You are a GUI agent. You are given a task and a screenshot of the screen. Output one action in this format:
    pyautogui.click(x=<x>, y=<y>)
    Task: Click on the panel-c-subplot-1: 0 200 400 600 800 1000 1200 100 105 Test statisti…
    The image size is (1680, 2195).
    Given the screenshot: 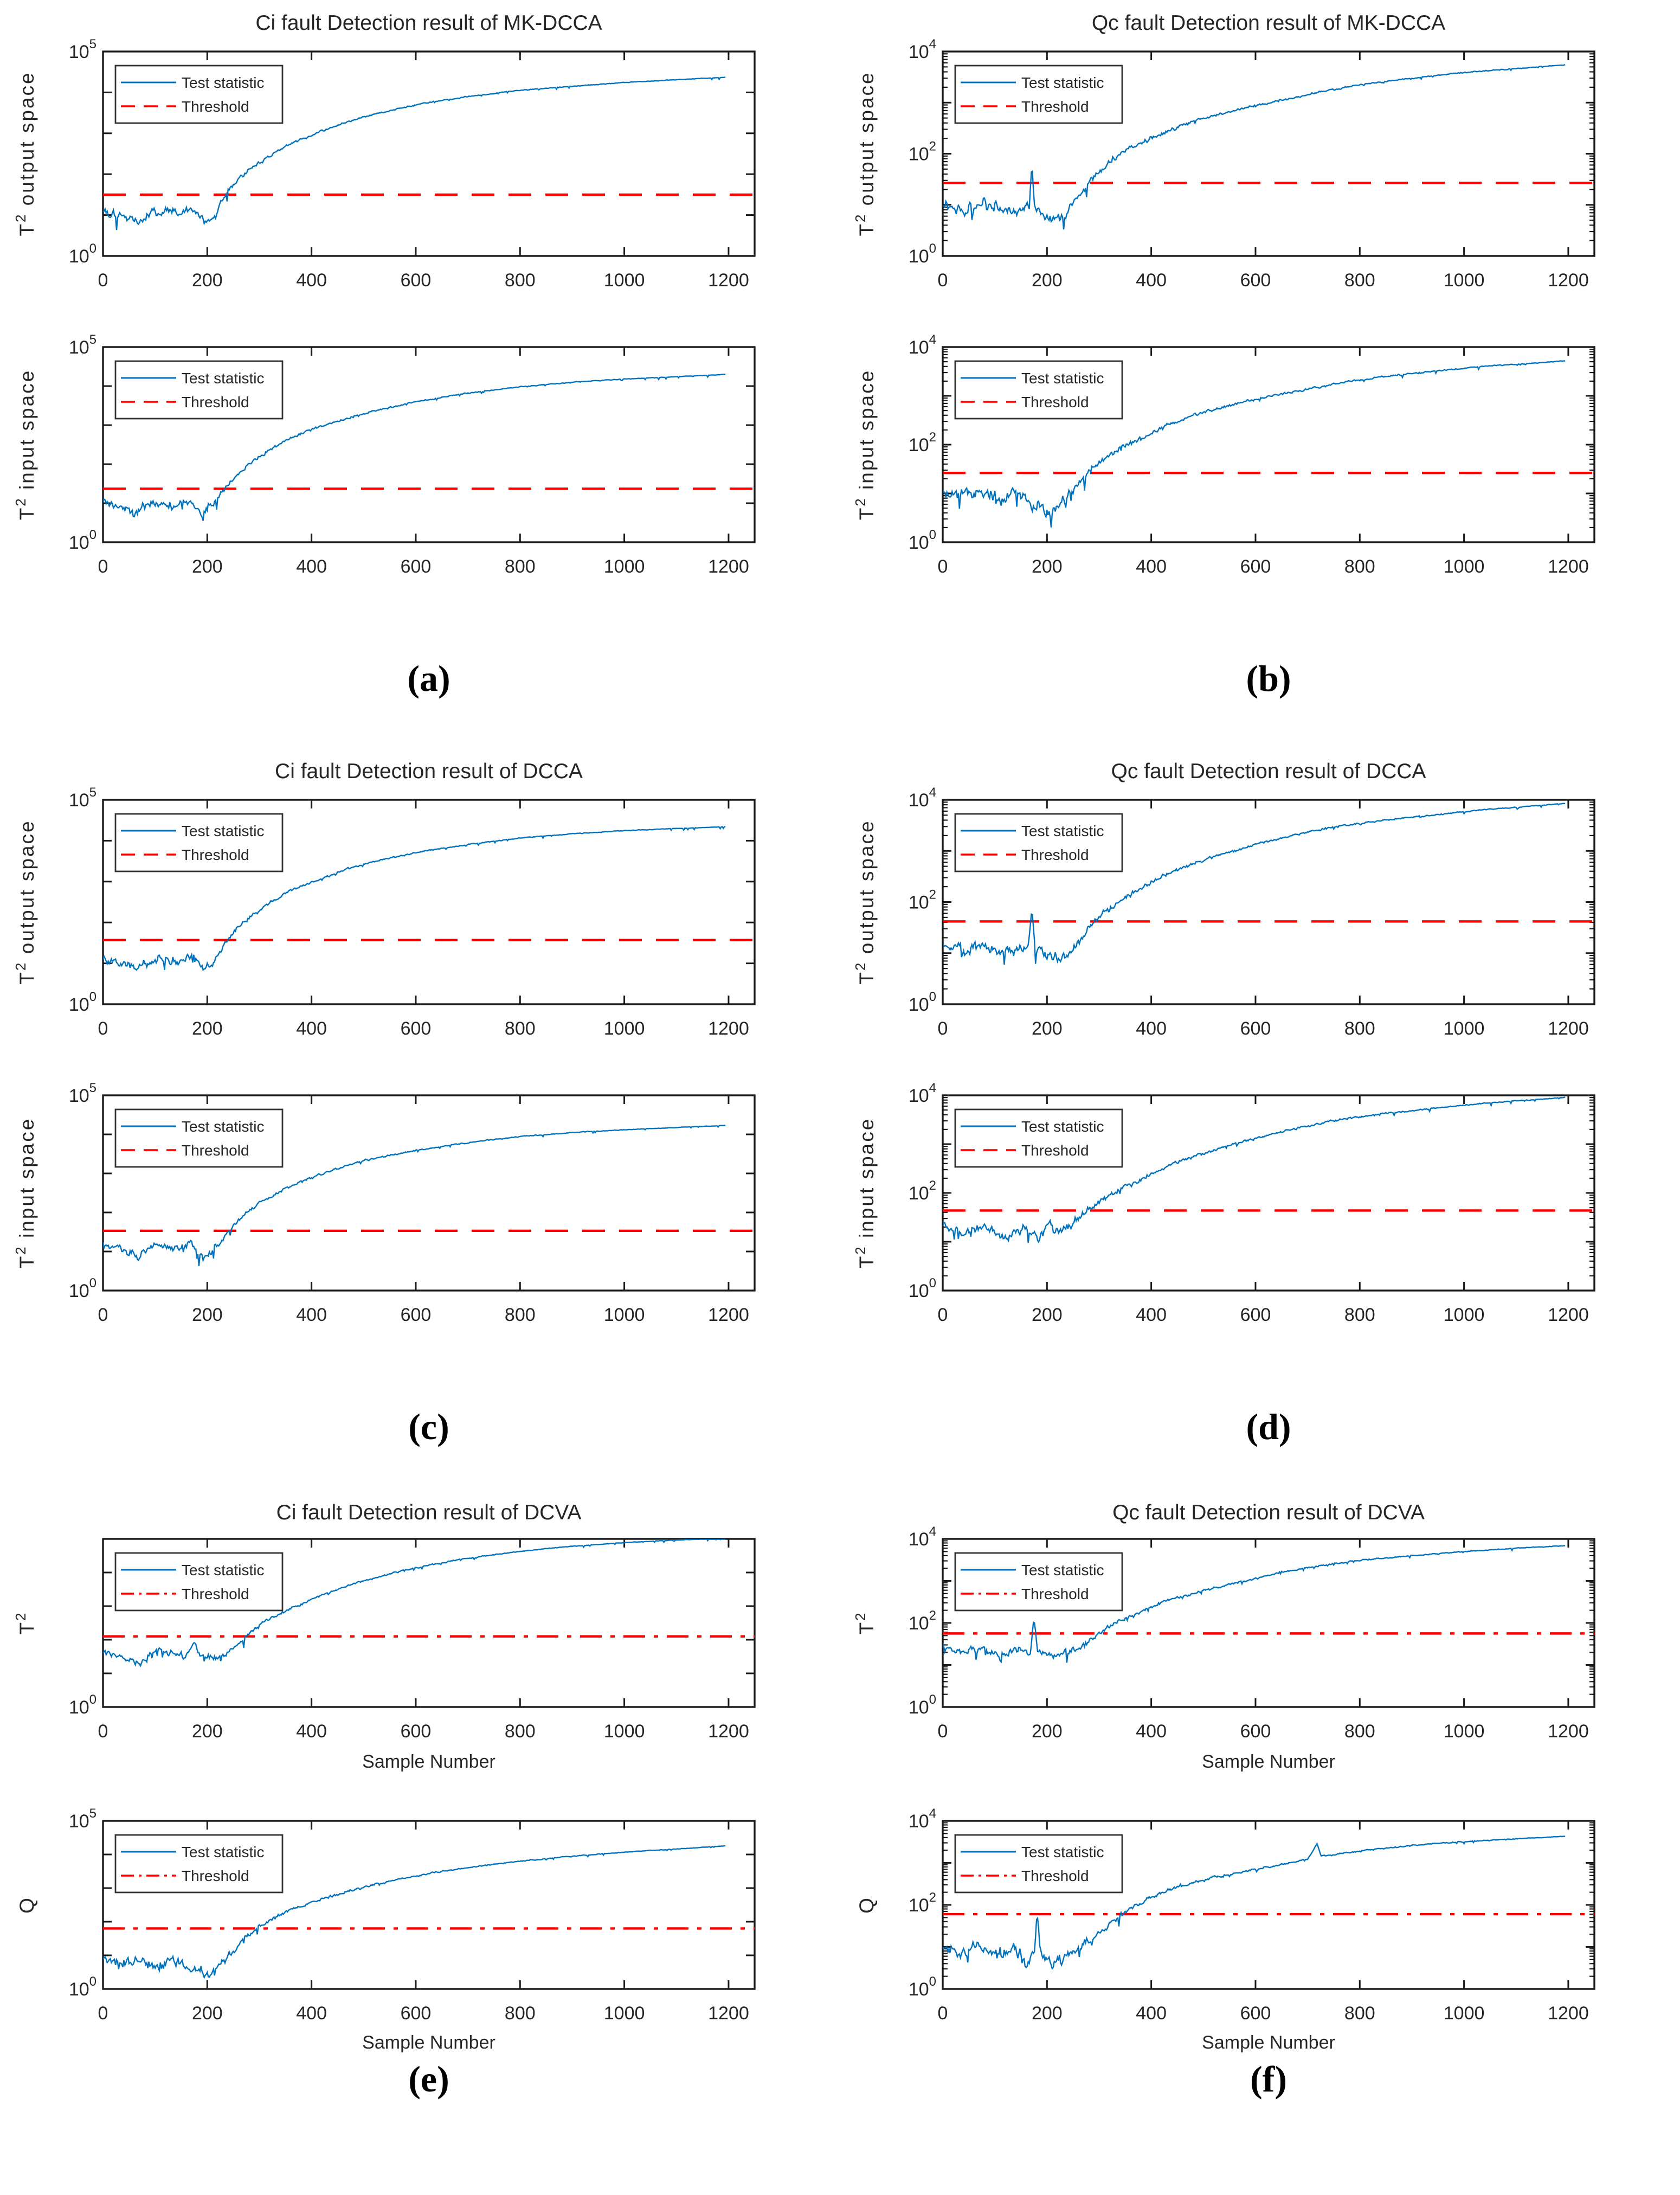 What is the action you would take?
    pyautogui.click(x=384, y=912)
    